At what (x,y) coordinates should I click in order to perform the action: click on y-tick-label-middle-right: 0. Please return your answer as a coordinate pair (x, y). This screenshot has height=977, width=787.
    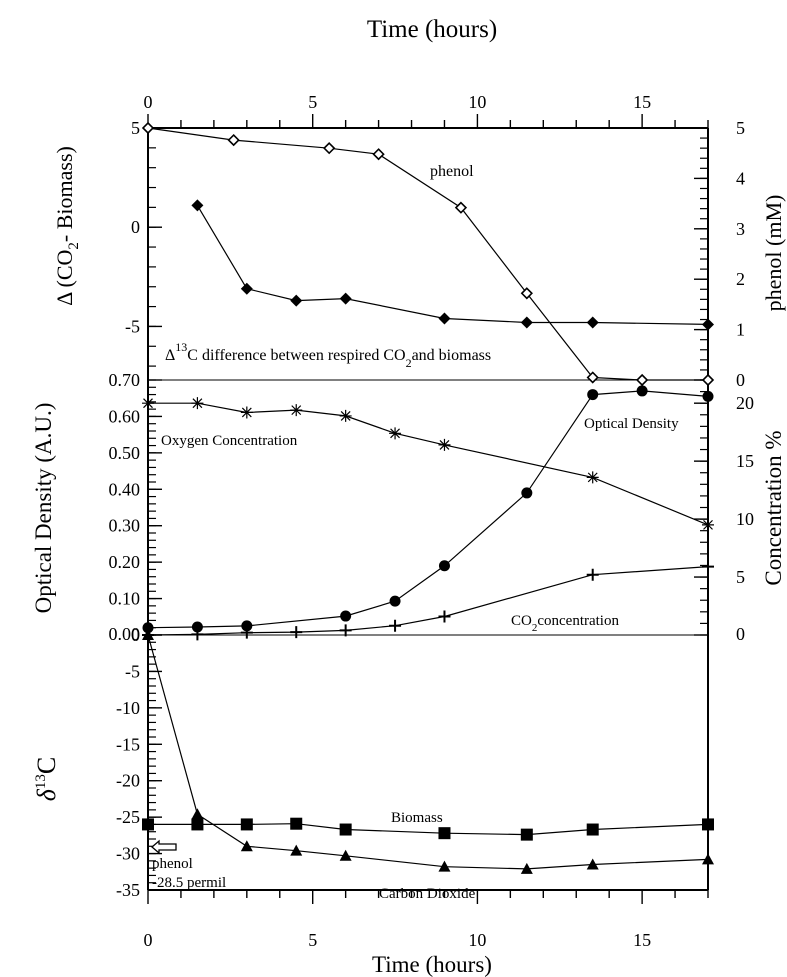
    Looking at the image, I should click on (740, 634).